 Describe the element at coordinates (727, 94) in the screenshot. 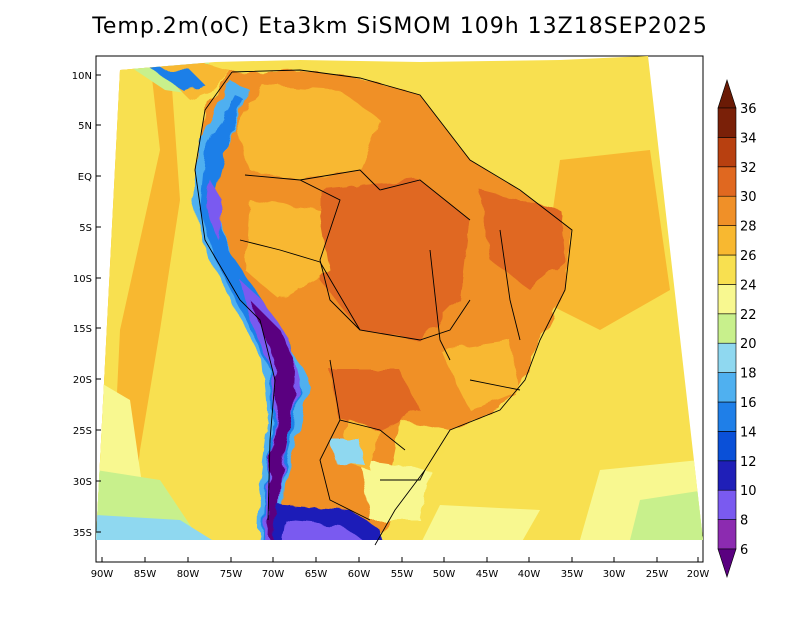

I see `colorbar-top-arrow` at that location.